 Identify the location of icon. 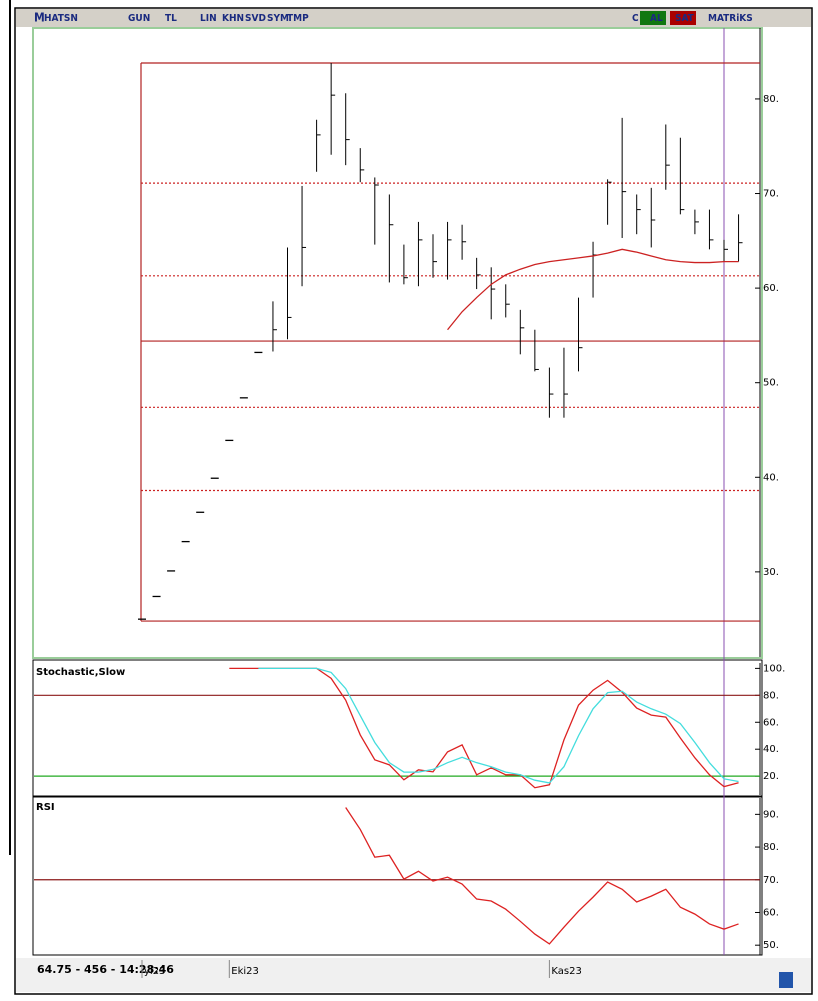
(786, 980).